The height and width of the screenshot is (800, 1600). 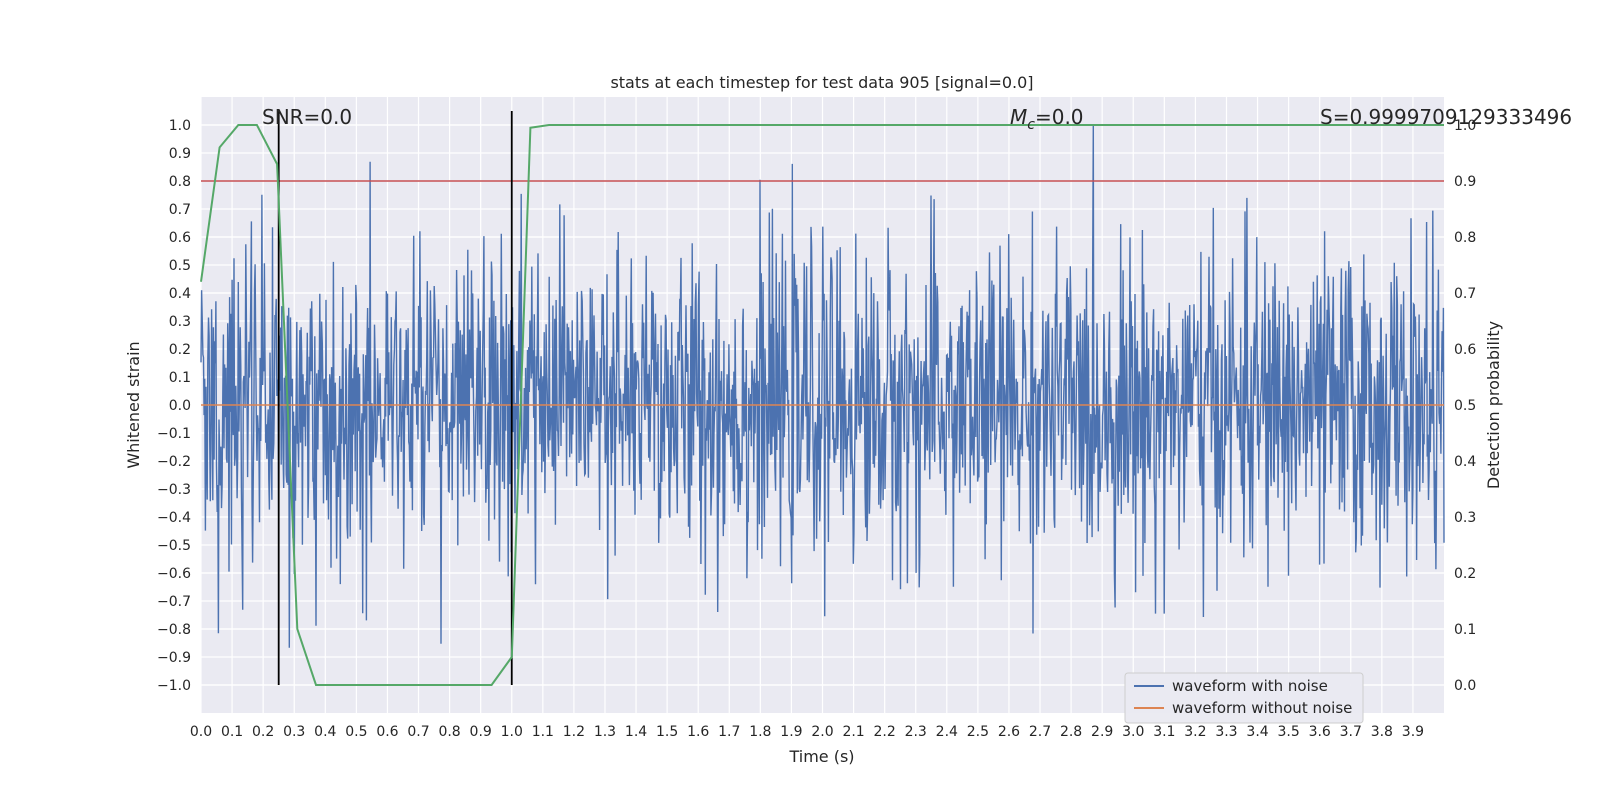 What do you see at coordinates (356, 732) in the screenshot?
I see `x-tick-label: 0.5` at bounding box center [356, 732].